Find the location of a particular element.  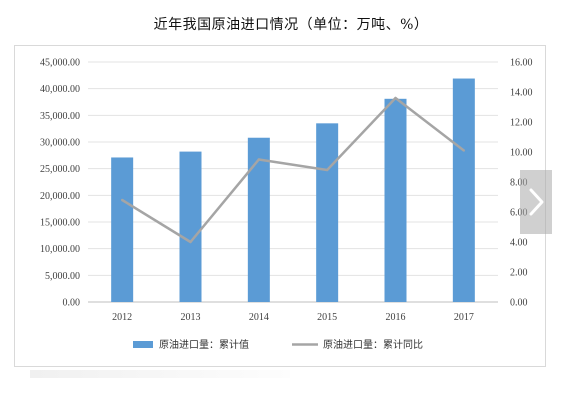

line-point-2017 is located at coordinates (464, 150).